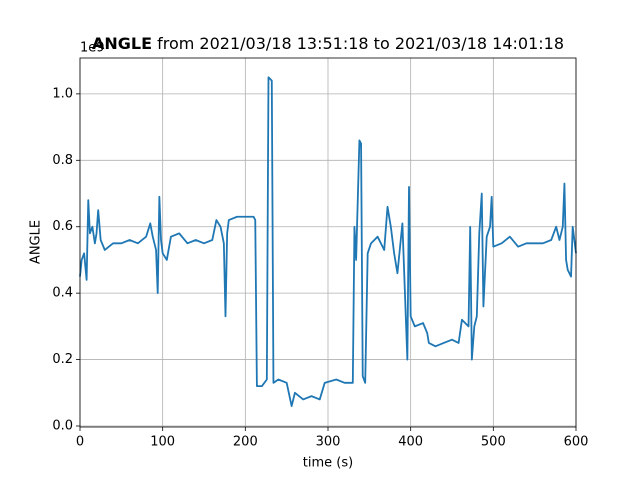 This screenshot has height=480, width=640. I want to click on x-tick-label: 400, so click(410, 442).